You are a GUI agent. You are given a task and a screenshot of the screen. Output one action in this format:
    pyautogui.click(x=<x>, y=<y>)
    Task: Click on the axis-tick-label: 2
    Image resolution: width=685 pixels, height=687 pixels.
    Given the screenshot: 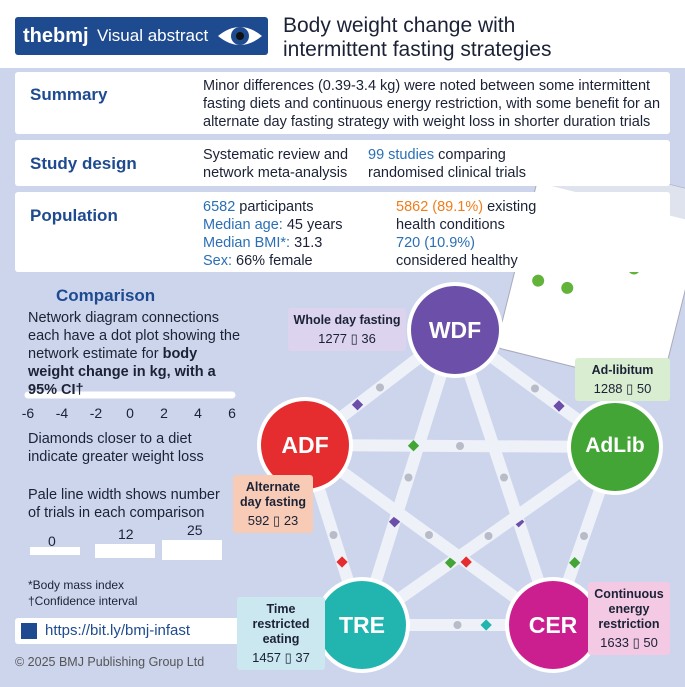 What is the action you would take?
    pyautogui.click(x=164, y=413)
    